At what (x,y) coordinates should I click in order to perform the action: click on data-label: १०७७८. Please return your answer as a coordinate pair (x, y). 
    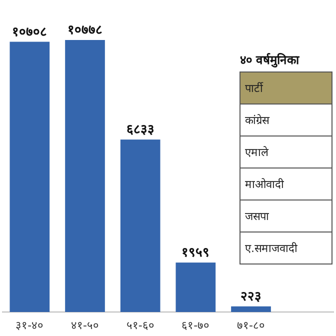
    Looking at the image, I should click on (85, 30).